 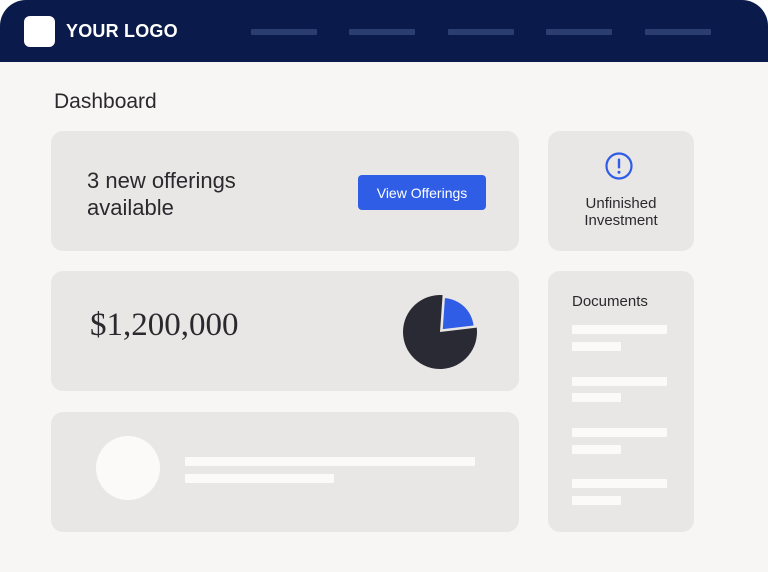 I want to click on exclamation-circle-icon, so click(x=619, y=166).